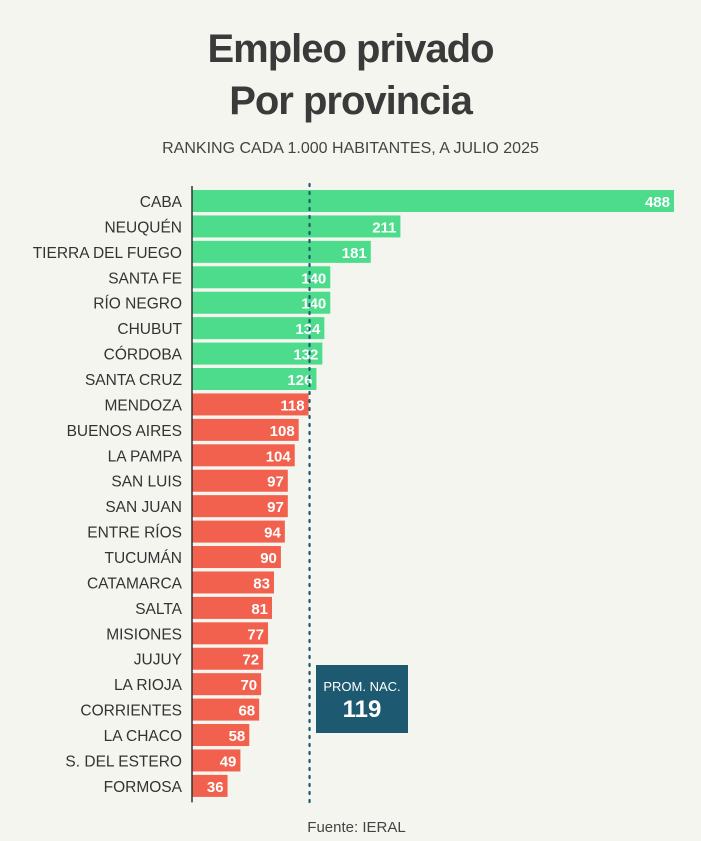  I want to click on category-label: JUJUY, so click(158, 660).